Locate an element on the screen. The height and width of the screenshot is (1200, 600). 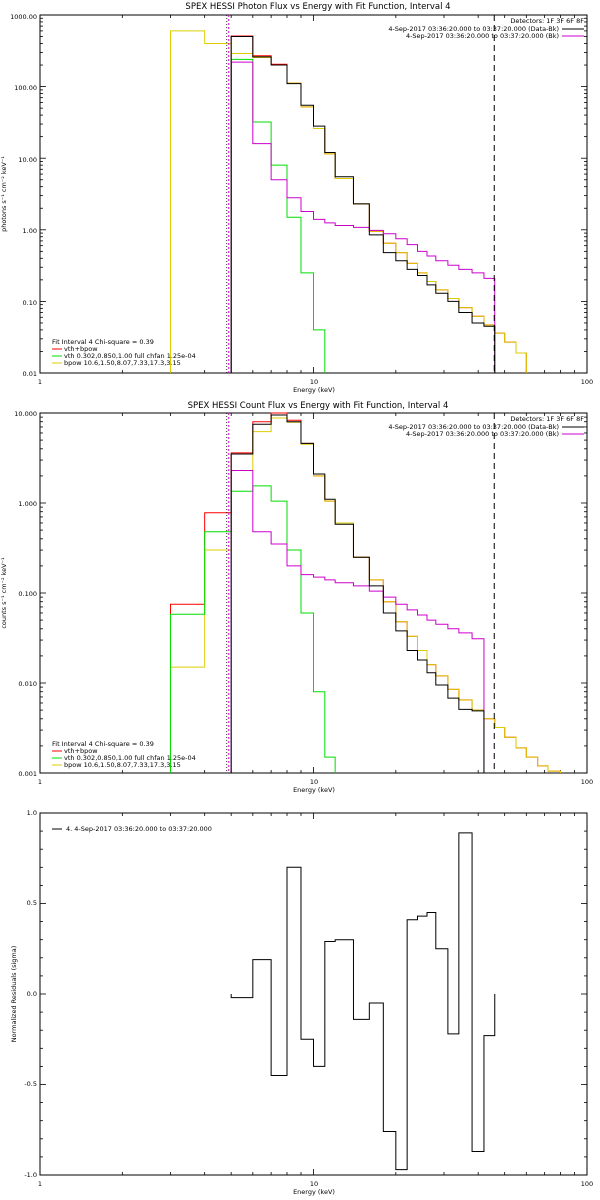
residuals-y-tick-0.0: 0.0 is located at coordinates (32, 994).